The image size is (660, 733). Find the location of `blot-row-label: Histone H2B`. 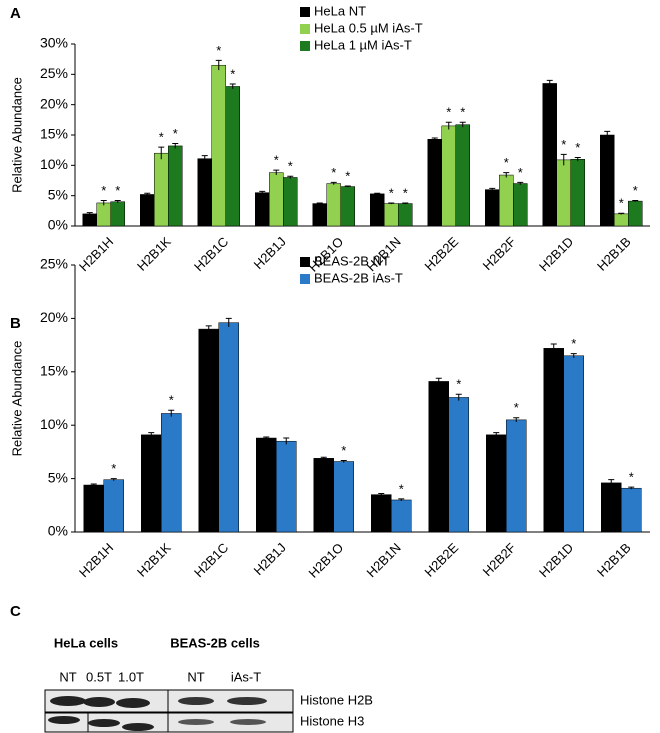

blot-row-label: Histone H2B is located at coordinates (336, 699).